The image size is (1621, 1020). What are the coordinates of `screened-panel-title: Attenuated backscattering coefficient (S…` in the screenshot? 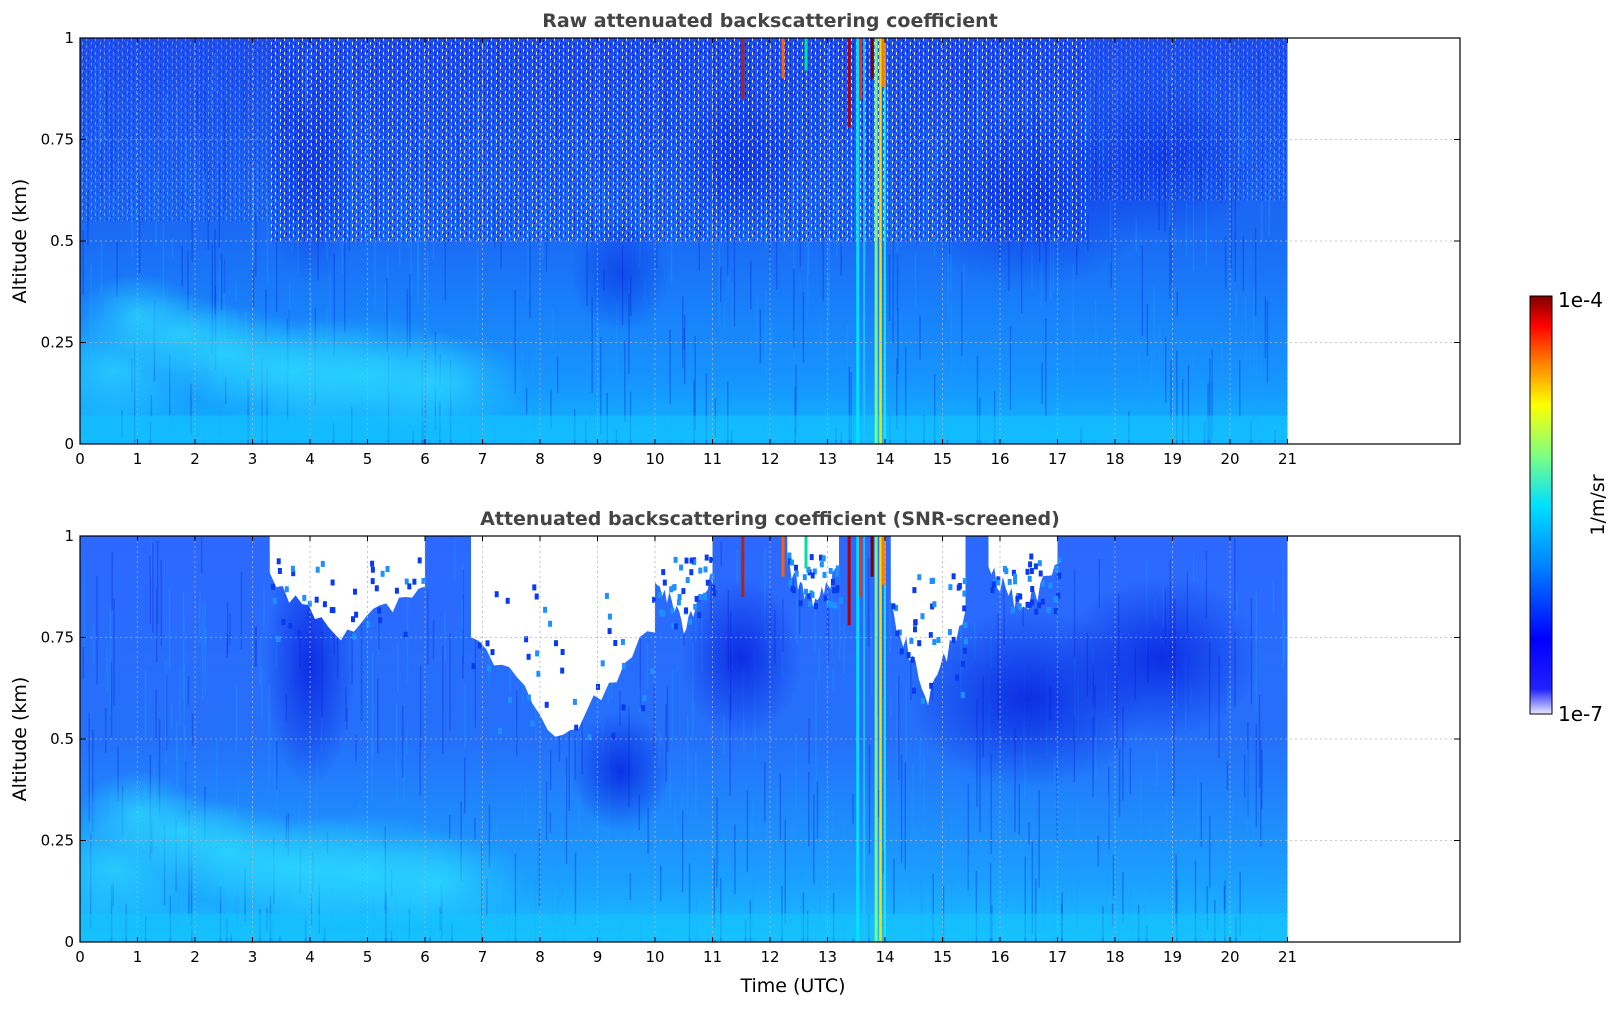 It's located at (770, 519).